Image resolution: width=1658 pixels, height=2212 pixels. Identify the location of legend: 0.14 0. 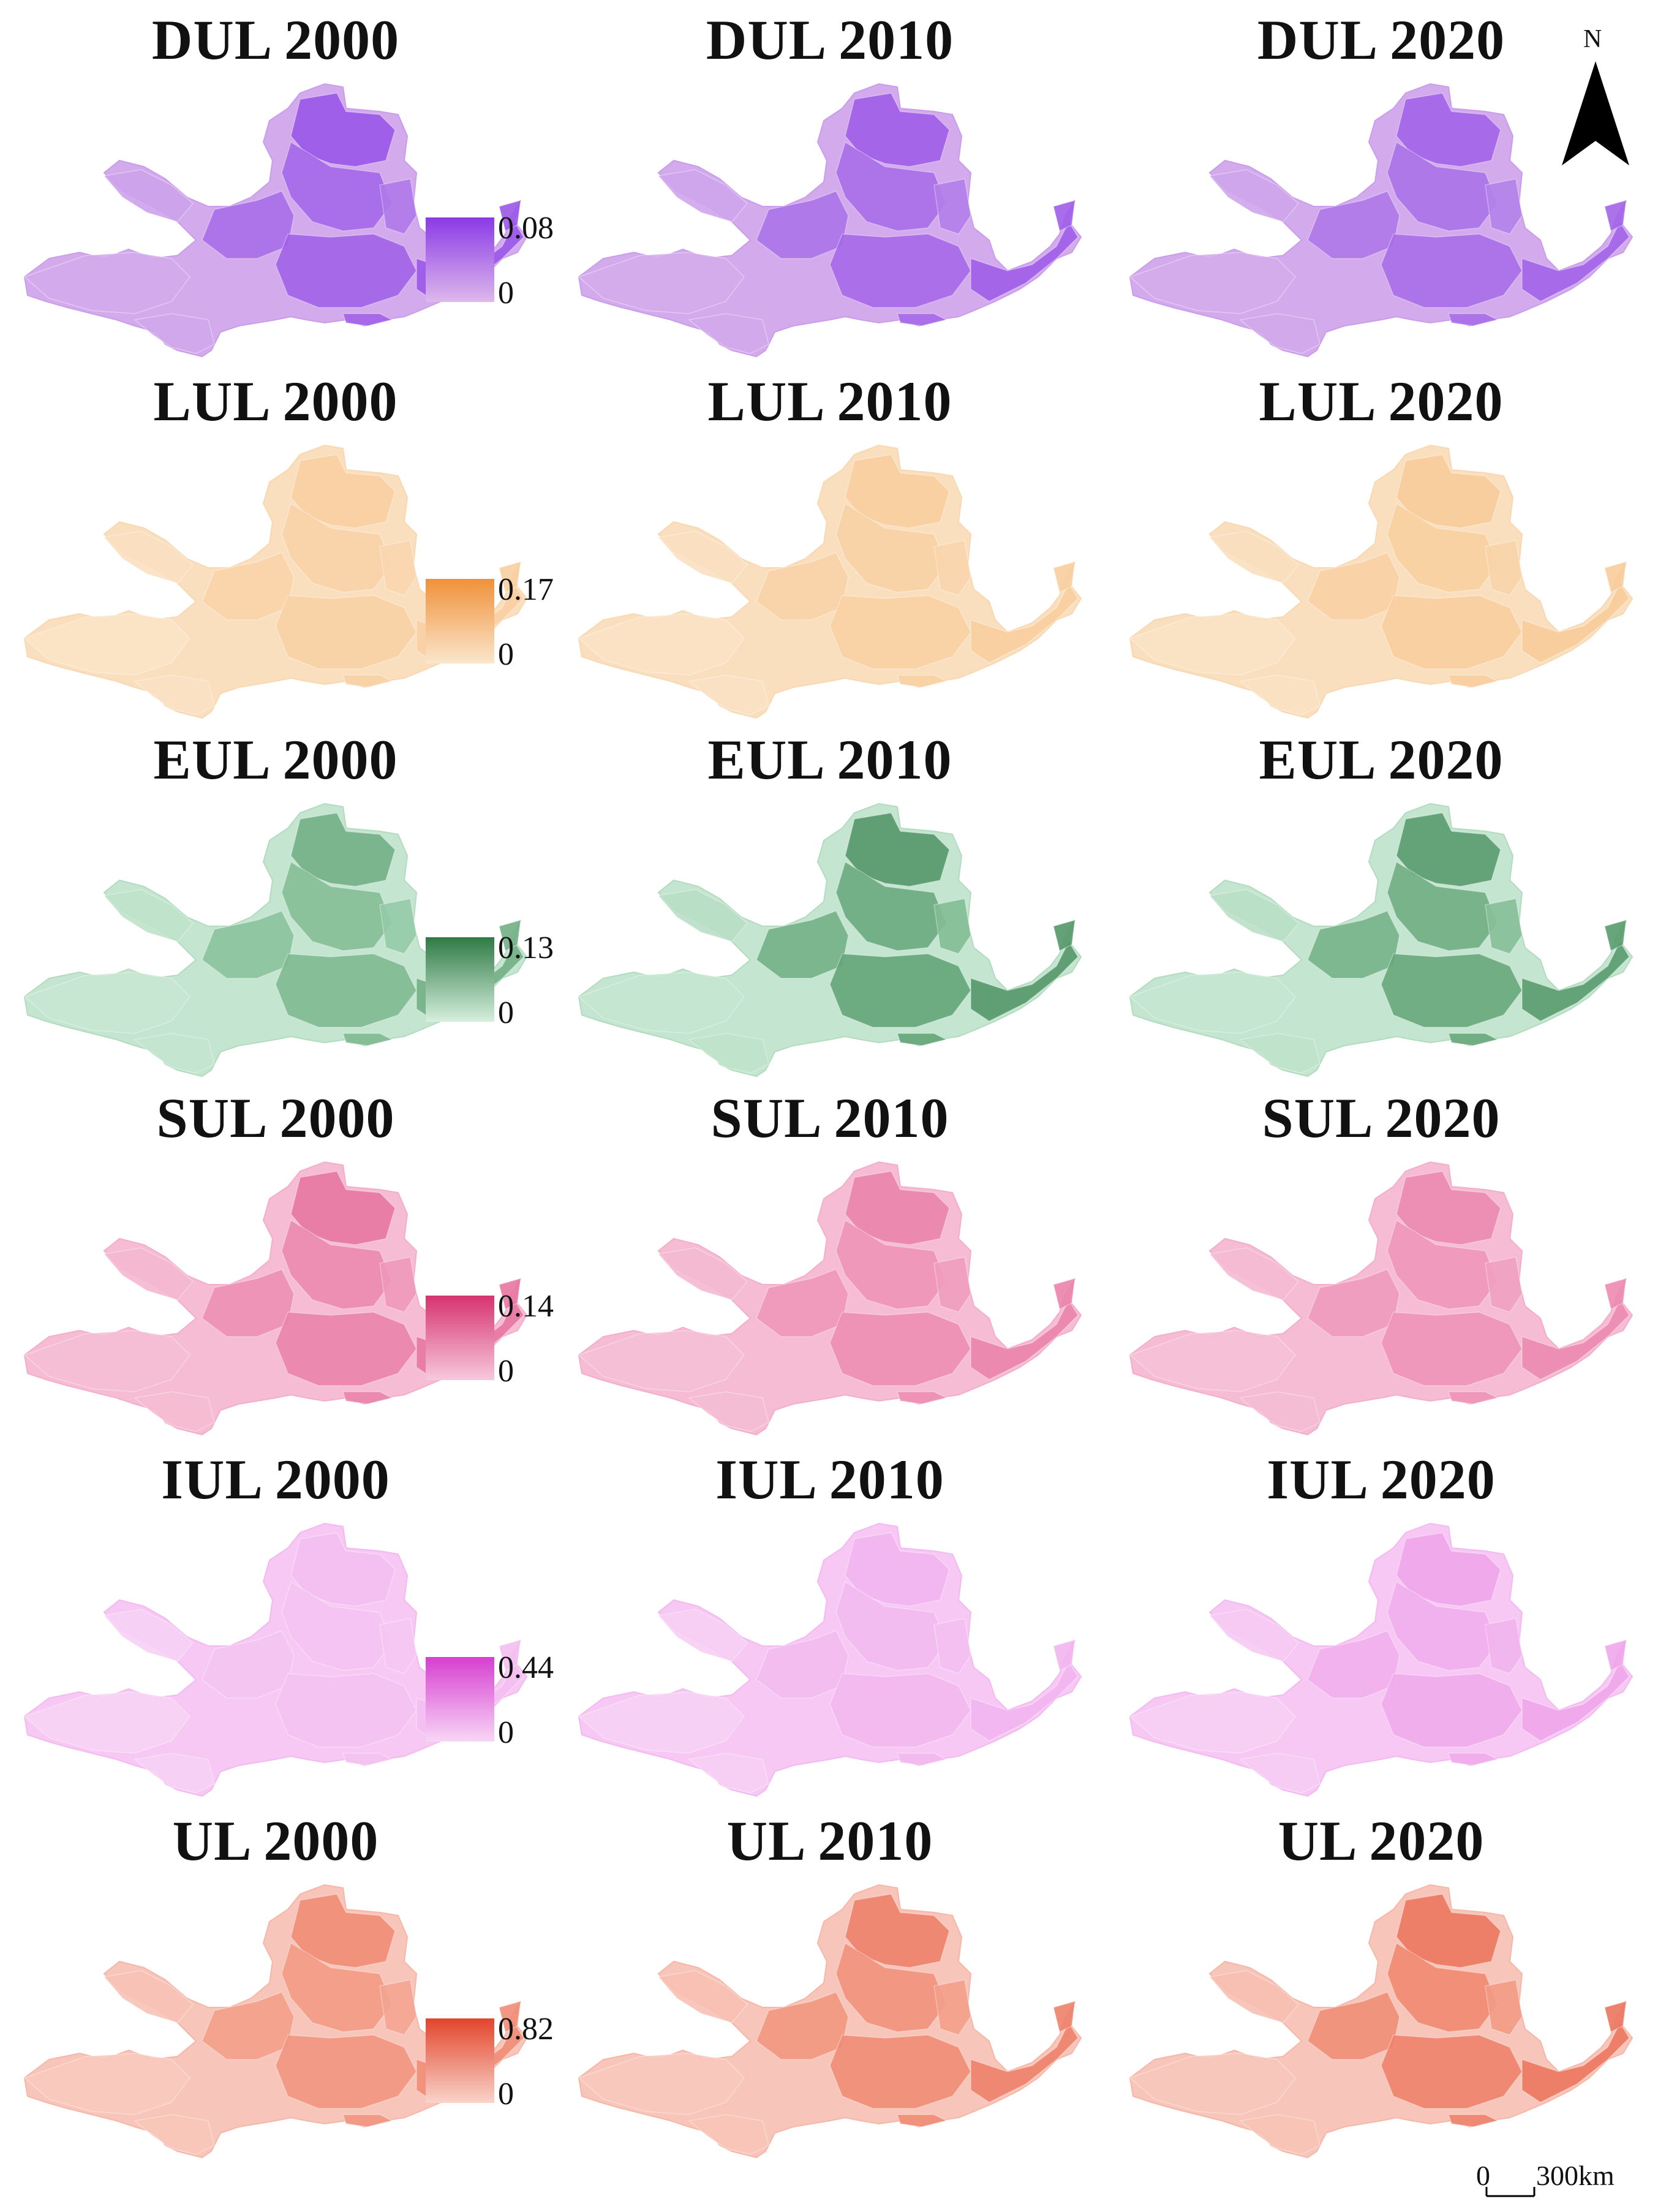
(490, 1339).